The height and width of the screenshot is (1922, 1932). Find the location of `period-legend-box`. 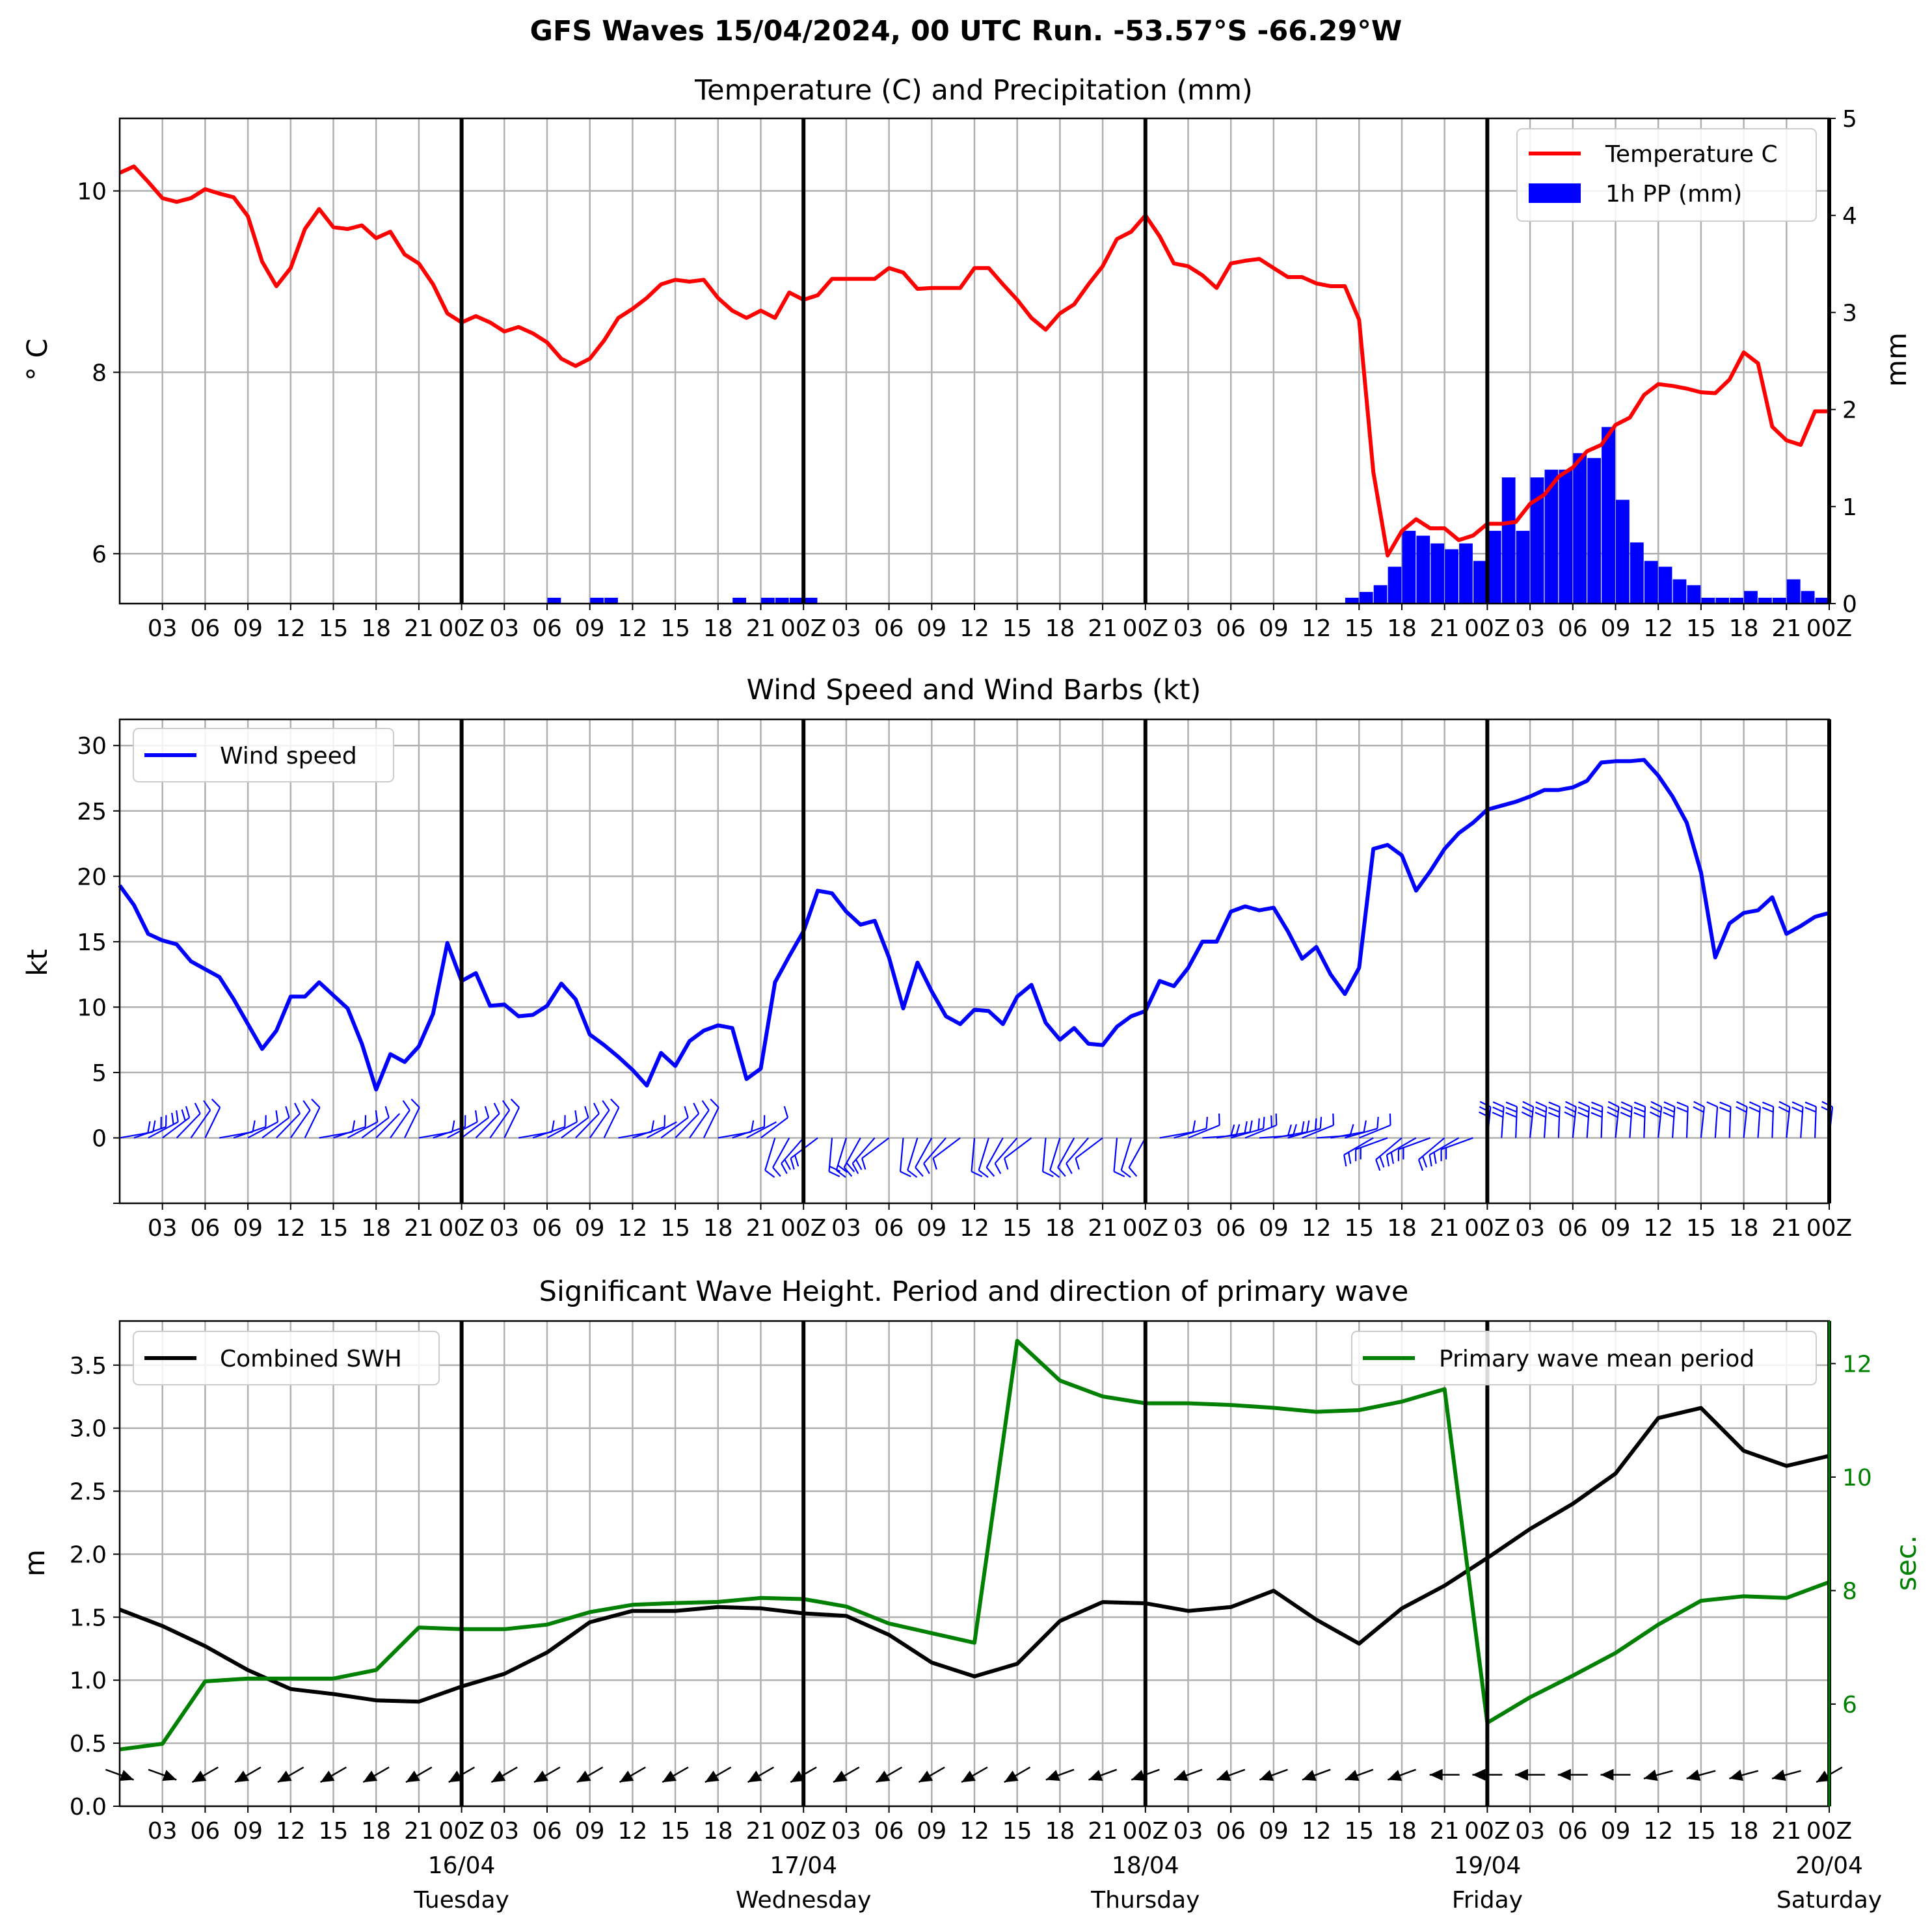

period-legend-box is located at coordinates (1584, 1358).